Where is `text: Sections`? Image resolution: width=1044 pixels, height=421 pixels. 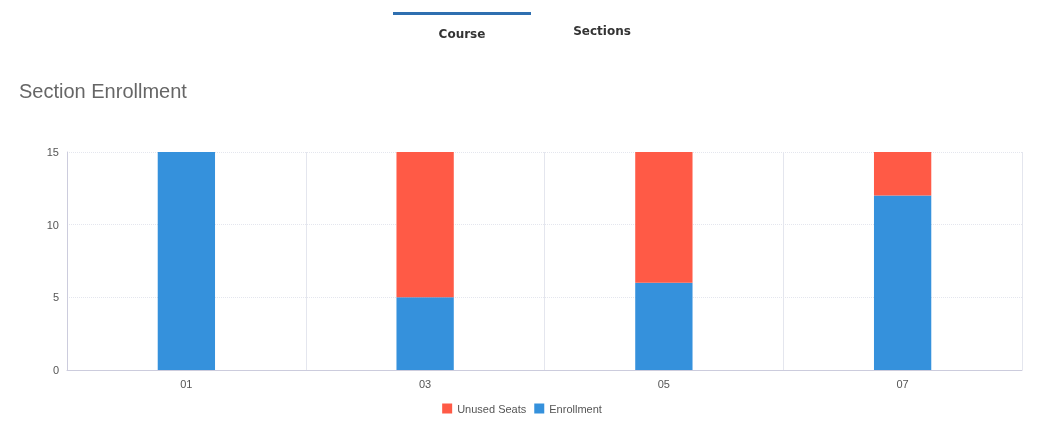
text: Sections is located at coordinates (602, 31).